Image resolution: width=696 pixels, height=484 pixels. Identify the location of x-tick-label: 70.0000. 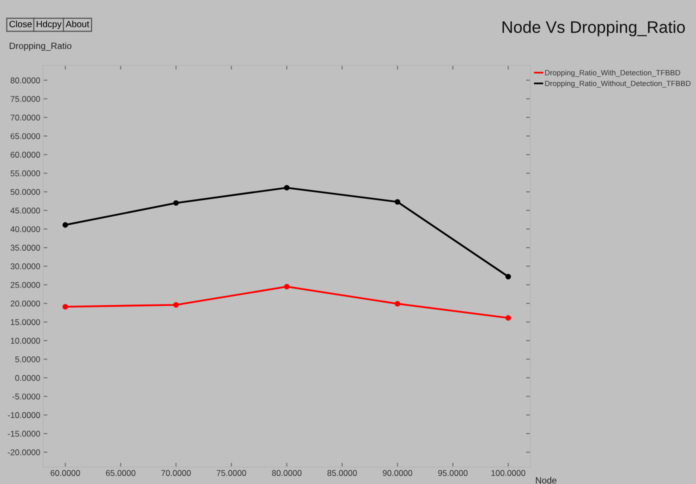
(176, 473).